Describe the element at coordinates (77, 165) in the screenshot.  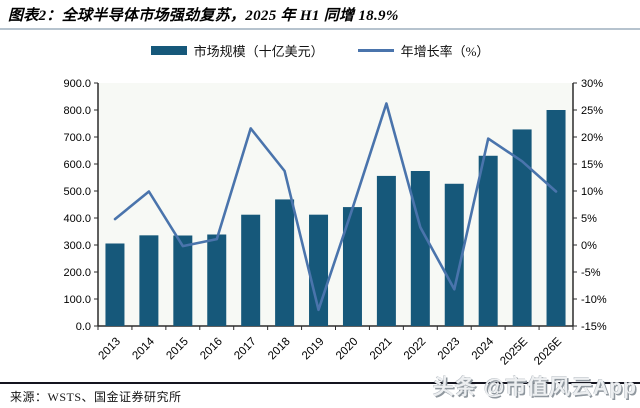
I see `y-axis-label: 600.0` at that location.